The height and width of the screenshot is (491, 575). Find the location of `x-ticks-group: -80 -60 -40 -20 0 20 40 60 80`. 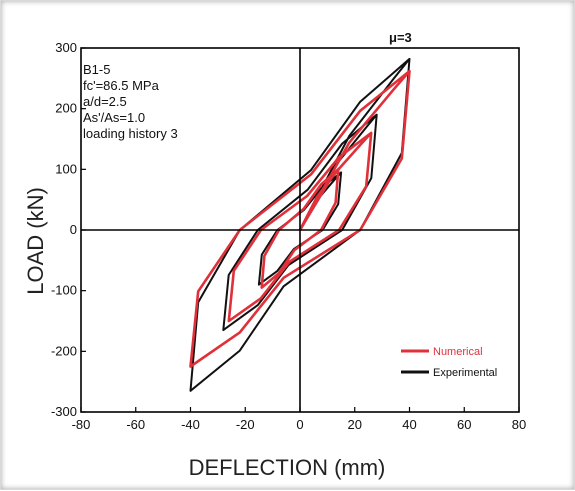

x-ticks-group: -80 -60 -40 -20 0 20 40 60 80 is located at coordinates (299, 419).